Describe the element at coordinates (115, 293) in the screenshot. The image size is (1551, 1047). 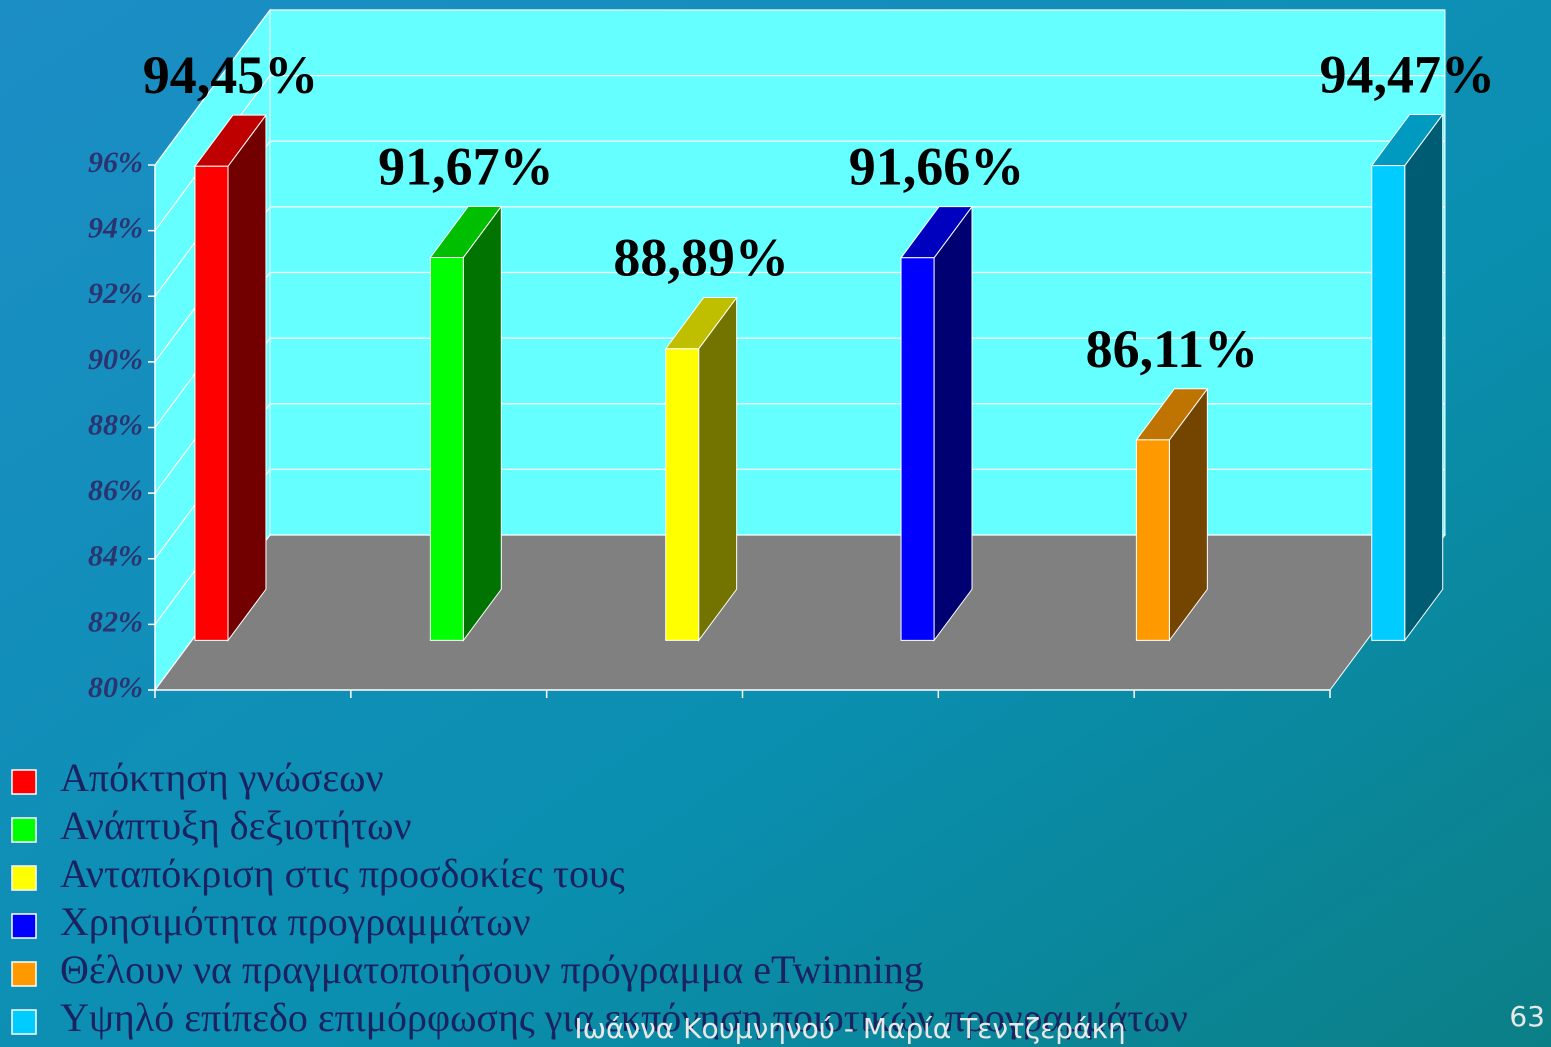
I see `y-tick-label: 92%` at that location.